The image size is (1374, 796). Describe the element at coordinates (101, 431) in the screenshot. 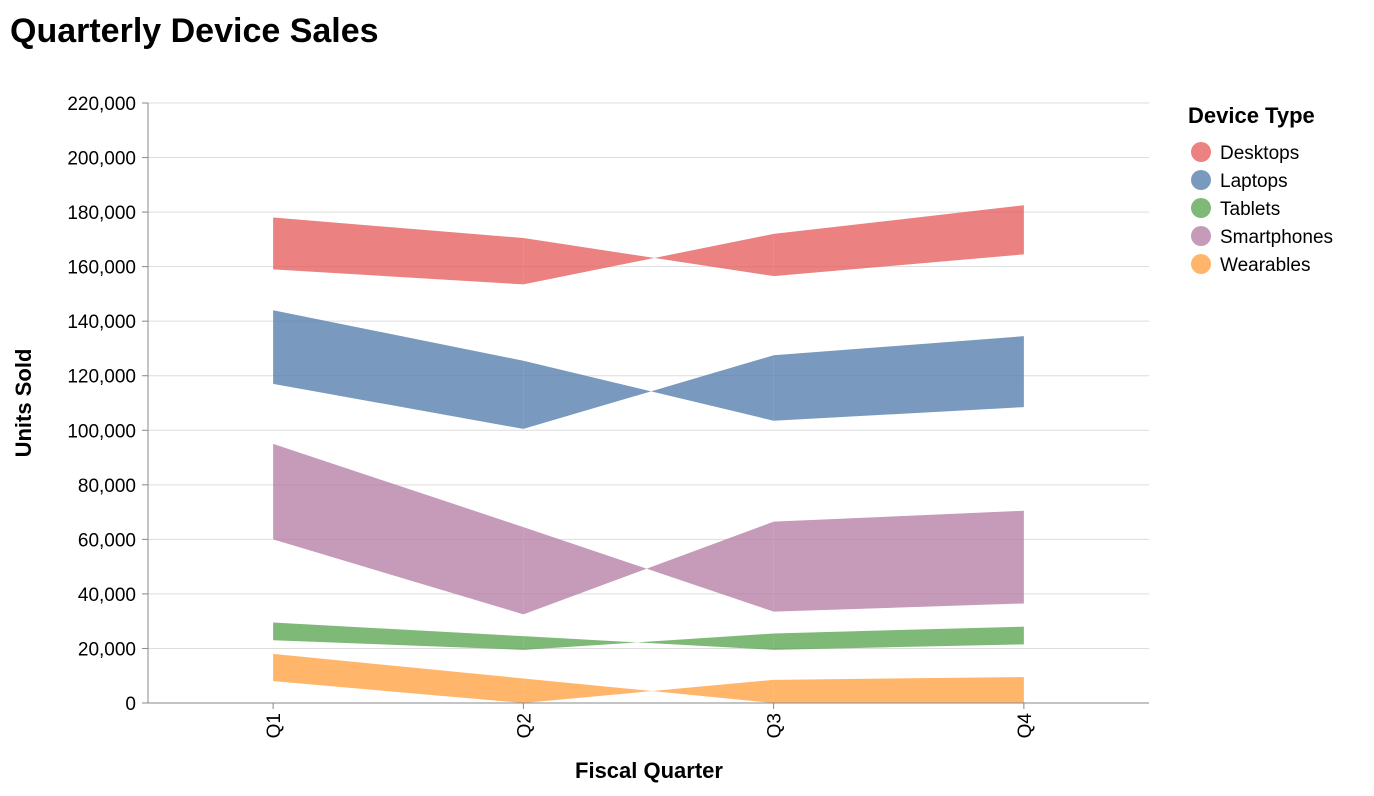

I see `y-tick-label: 100,000` at that location.